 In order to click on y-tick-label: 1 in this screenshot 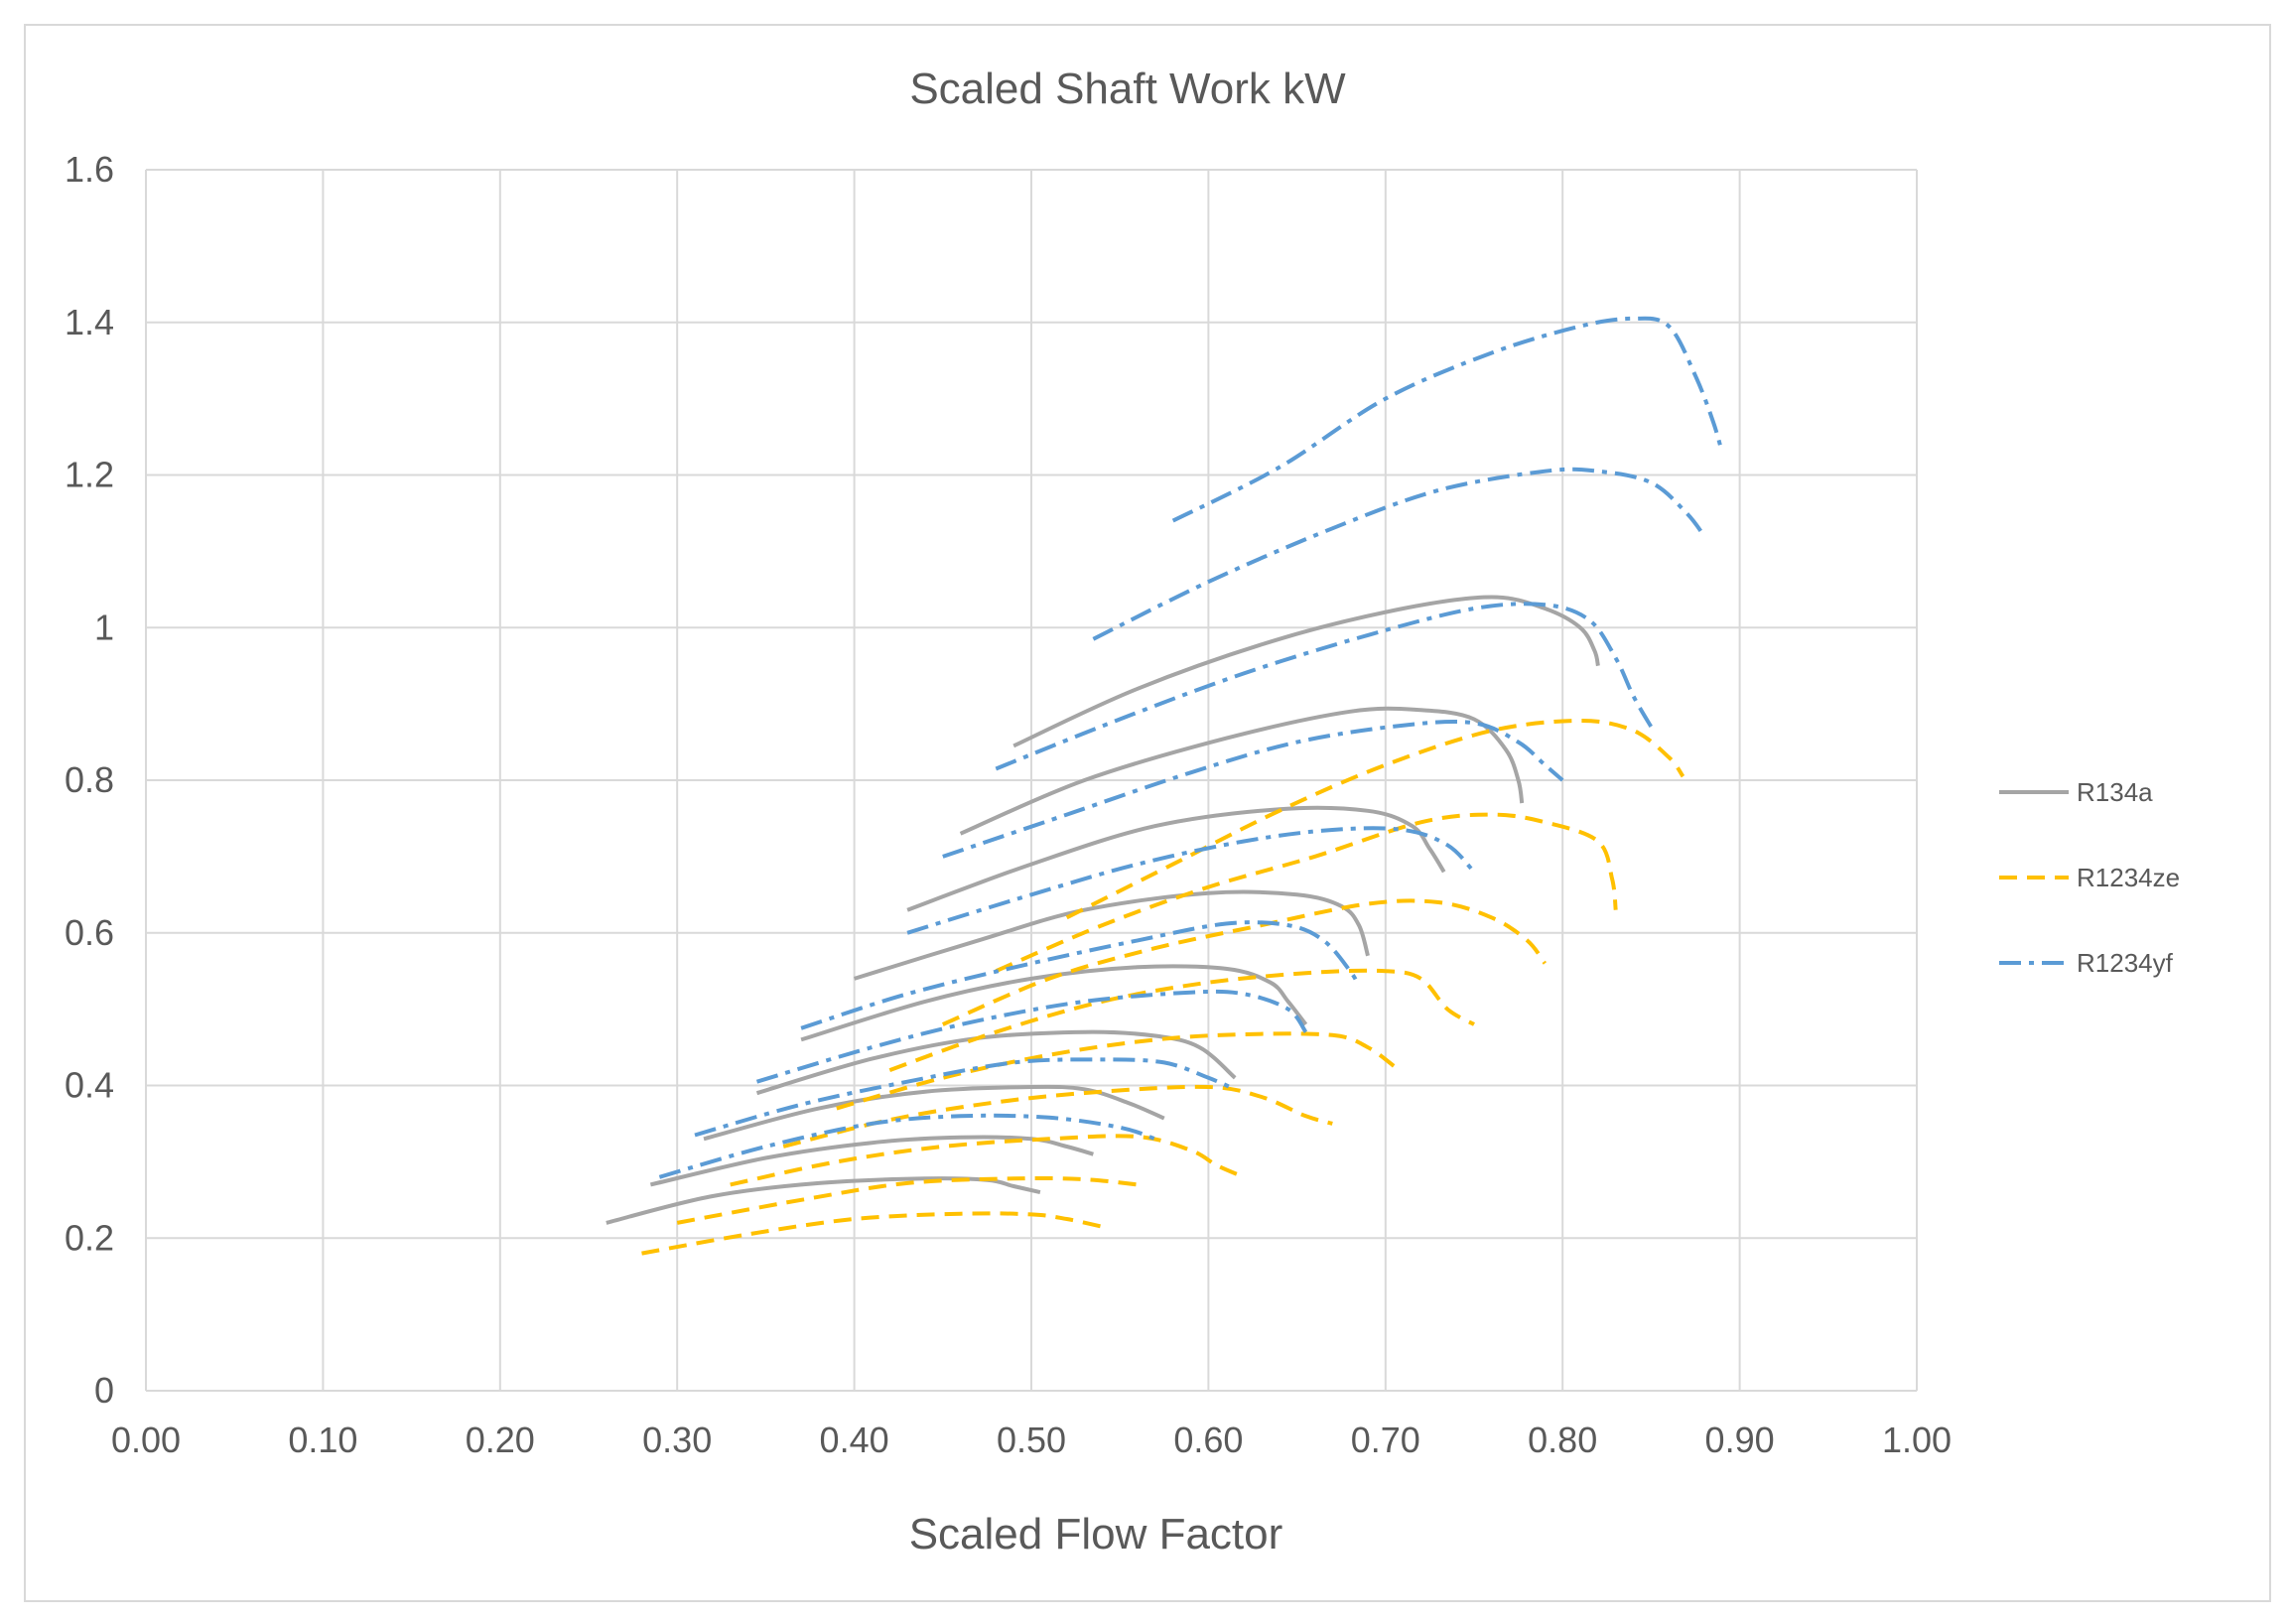, I will do `click(104, 627)`.